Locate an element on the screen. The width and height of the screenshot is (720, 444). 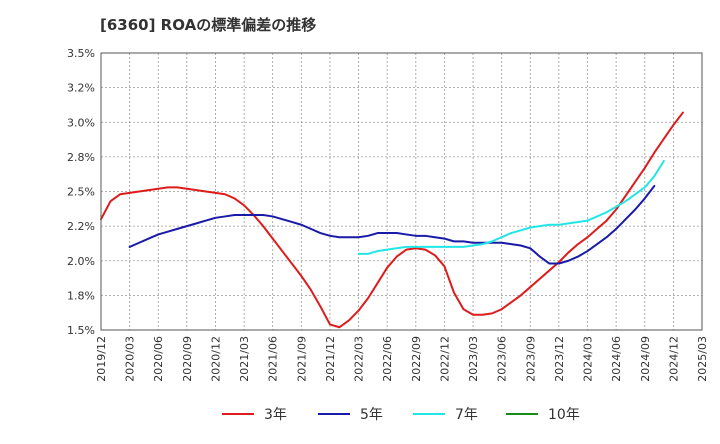
x-tick-label: 2023/12 is located at coordinates (559, 359).